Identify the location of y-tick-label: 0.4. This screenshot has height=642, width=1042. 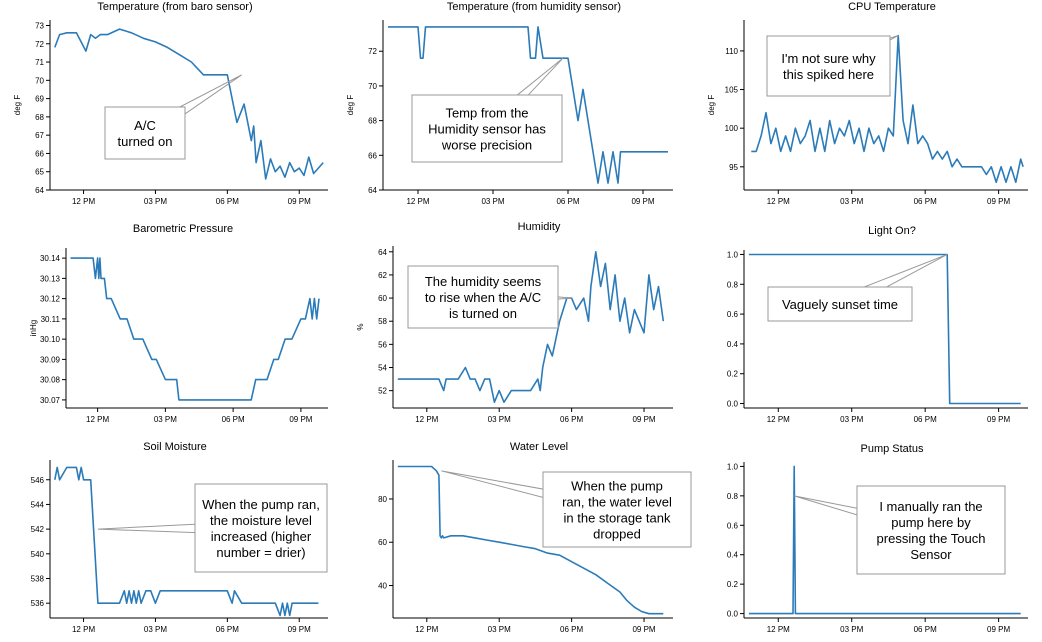
(733, 344).